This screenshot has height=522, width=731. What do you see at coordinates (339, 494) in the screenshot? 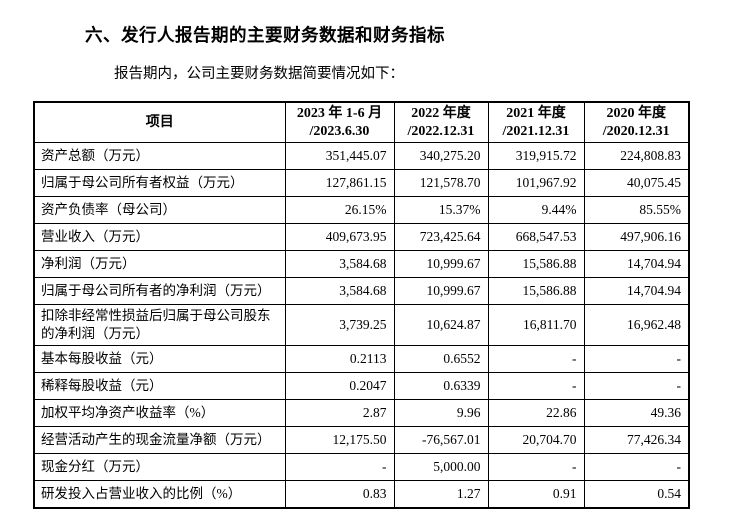
I see `row-value: 0.83` at bounding box center [339, 494].